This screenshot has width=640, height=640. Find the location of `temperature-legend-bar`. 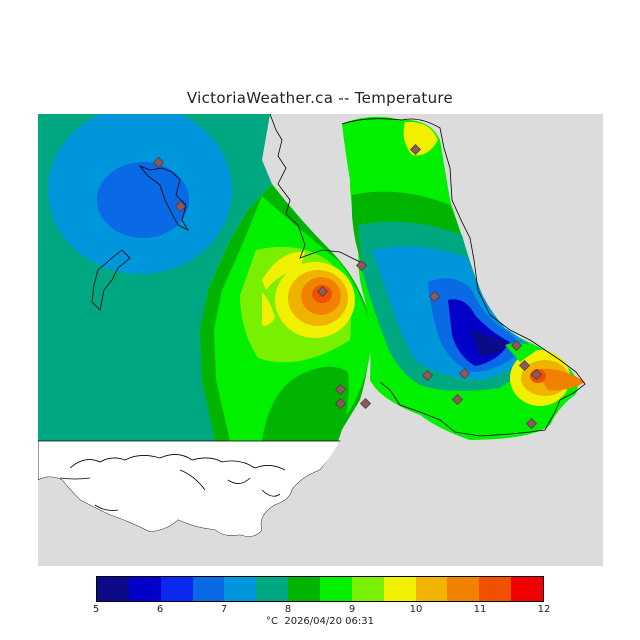

temperature-legend-bar is located at coordinates (320, 589).